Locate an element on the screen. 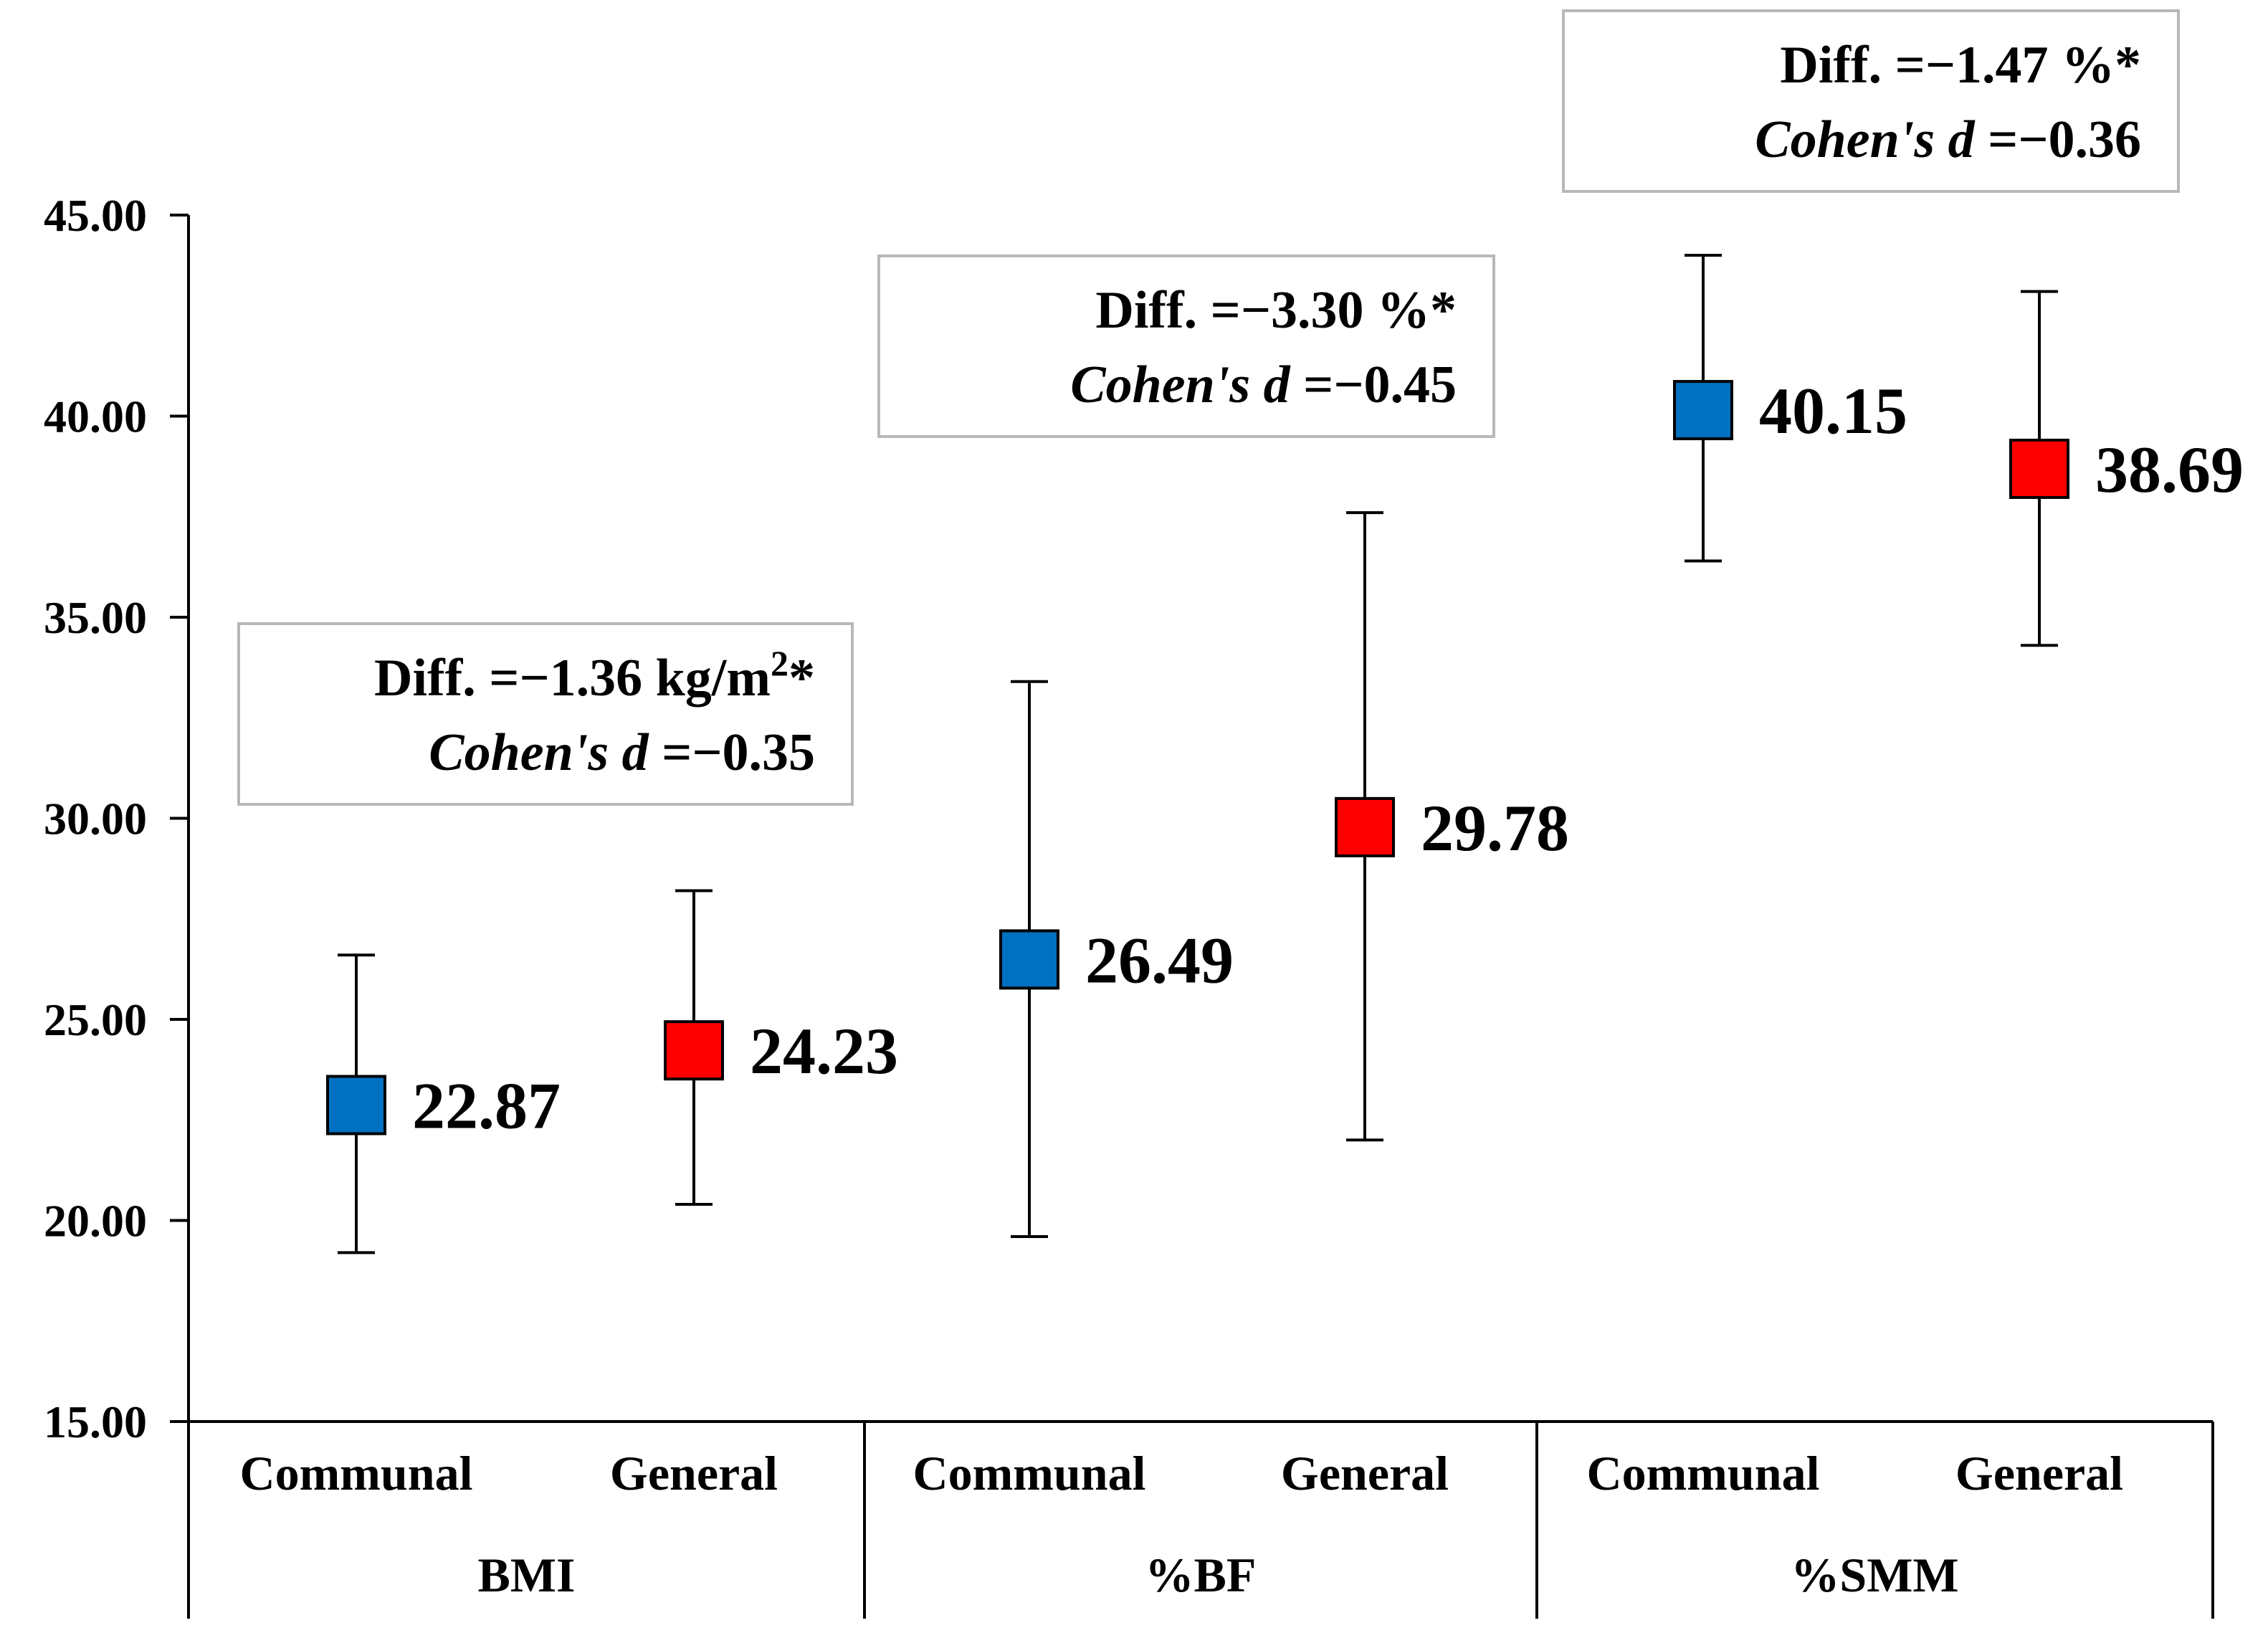  y-tick-label: 25.00 is located at coordinates (96, 1020).